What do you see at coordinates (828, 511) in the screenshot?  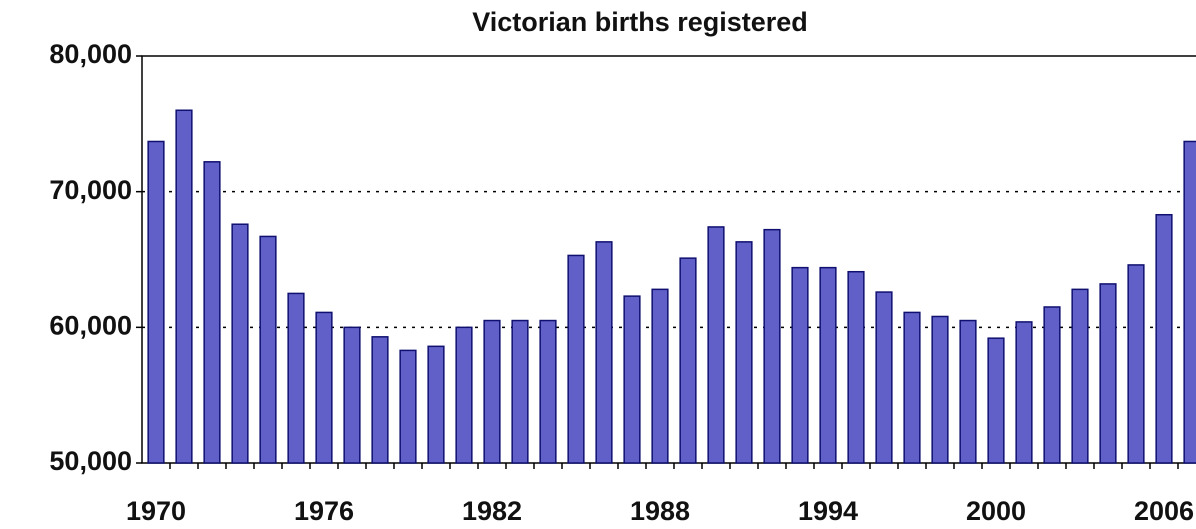 I see `x-tick-label: 1994` at bounding box center [828, 511].